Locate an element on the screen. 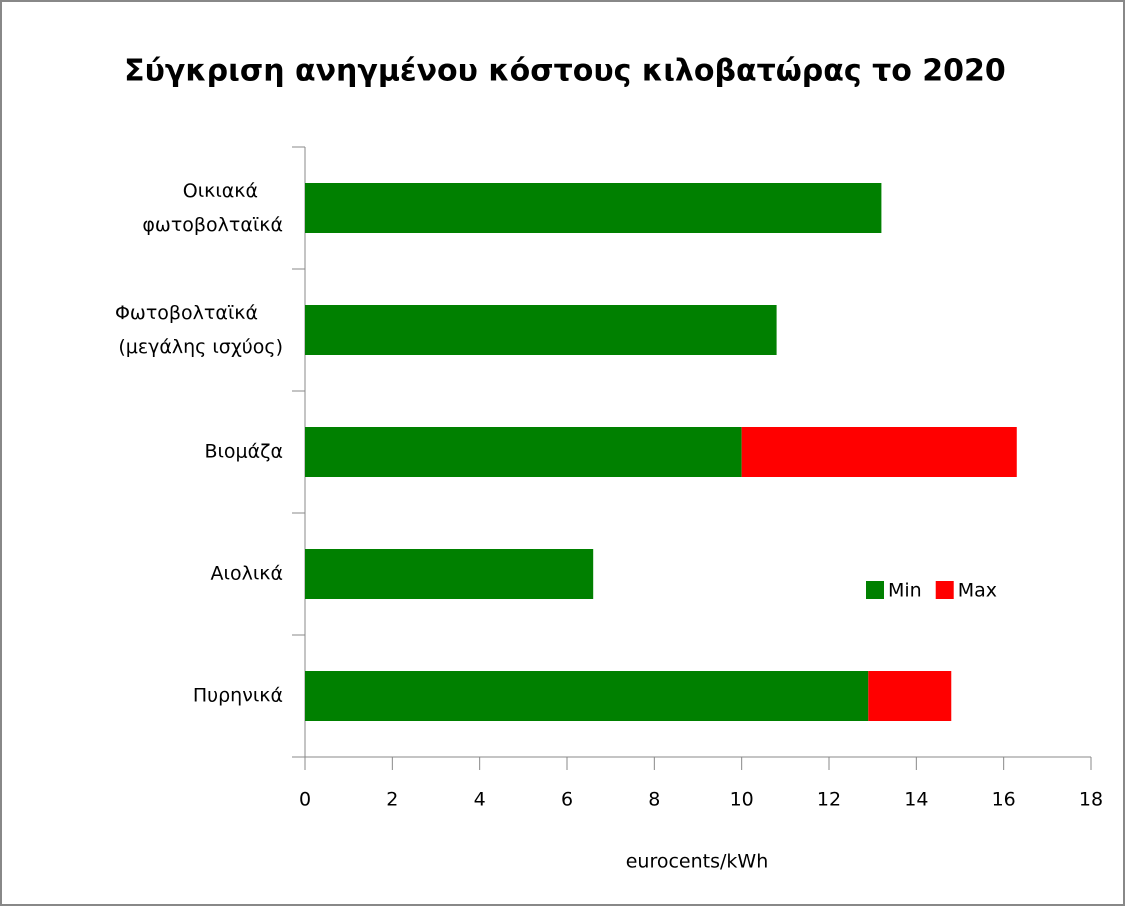  x-tick-label: 12 is located at coordinates (829, 800).